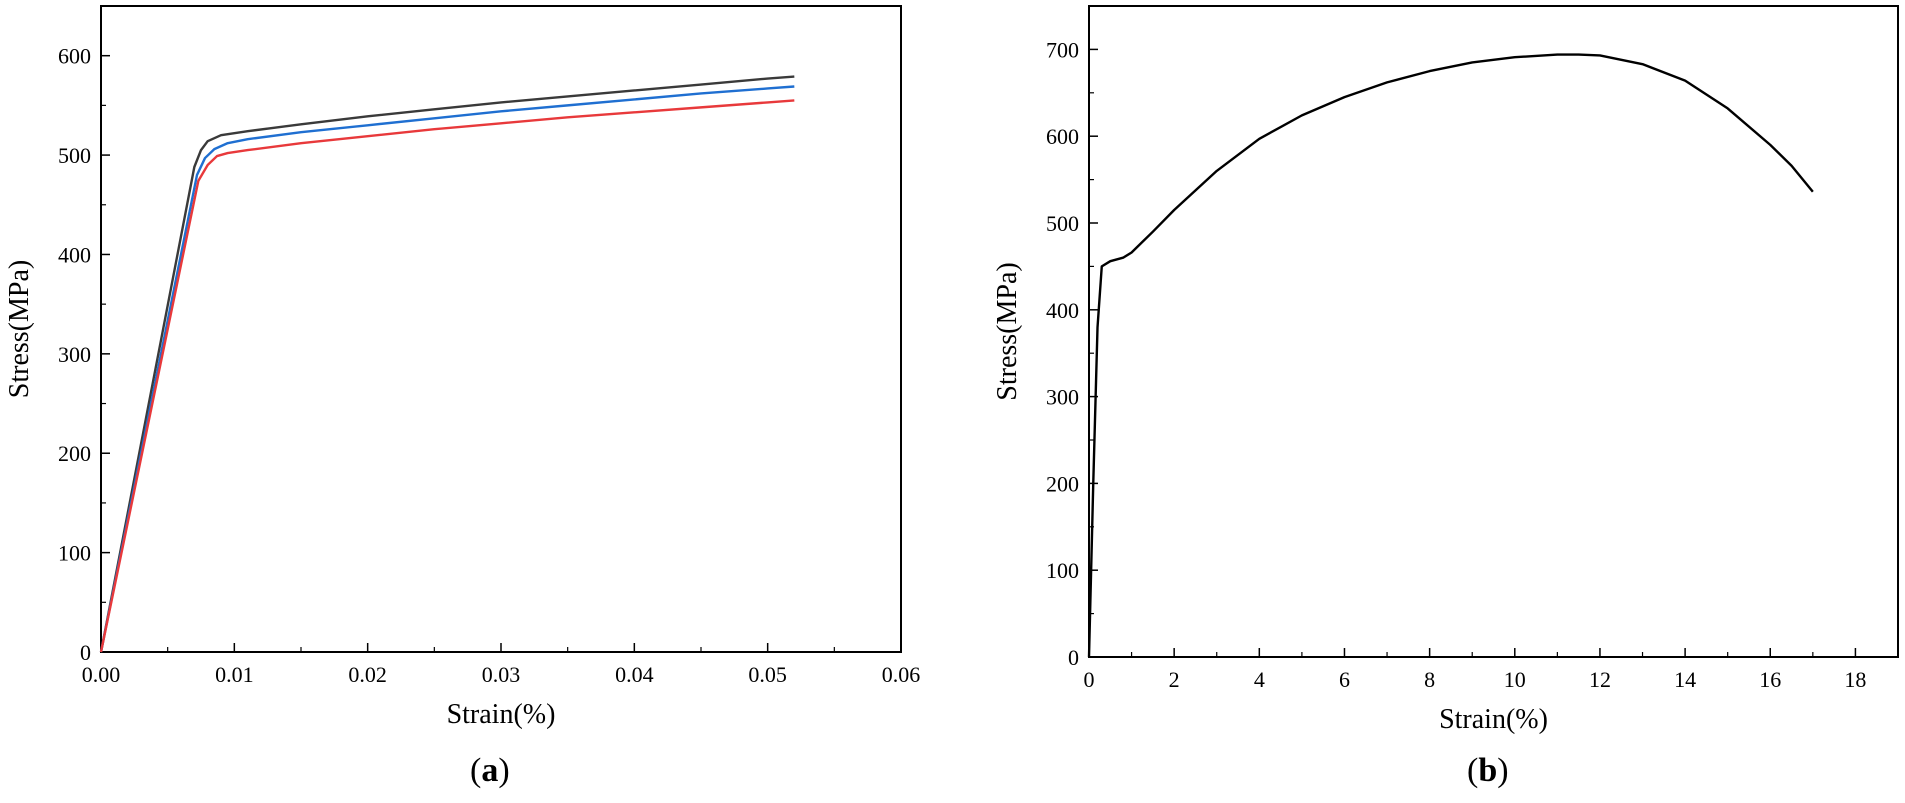  I want to click on x-tick-label: 0.00, so click(101, 674).